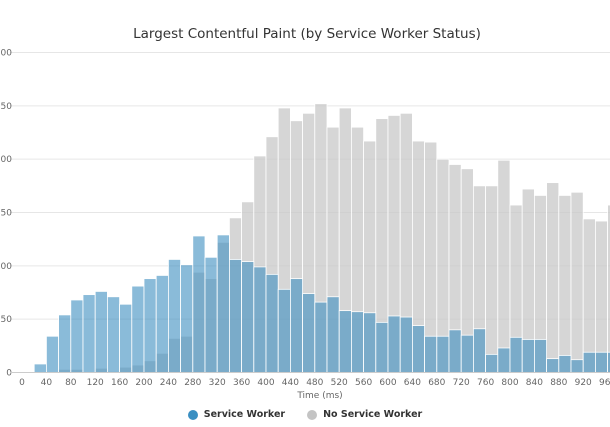 This screenshot has height=427, width=610. Describe the element at coordinates (339, 383) in the screenshot. I see `x-tick-label: 520` at that location.